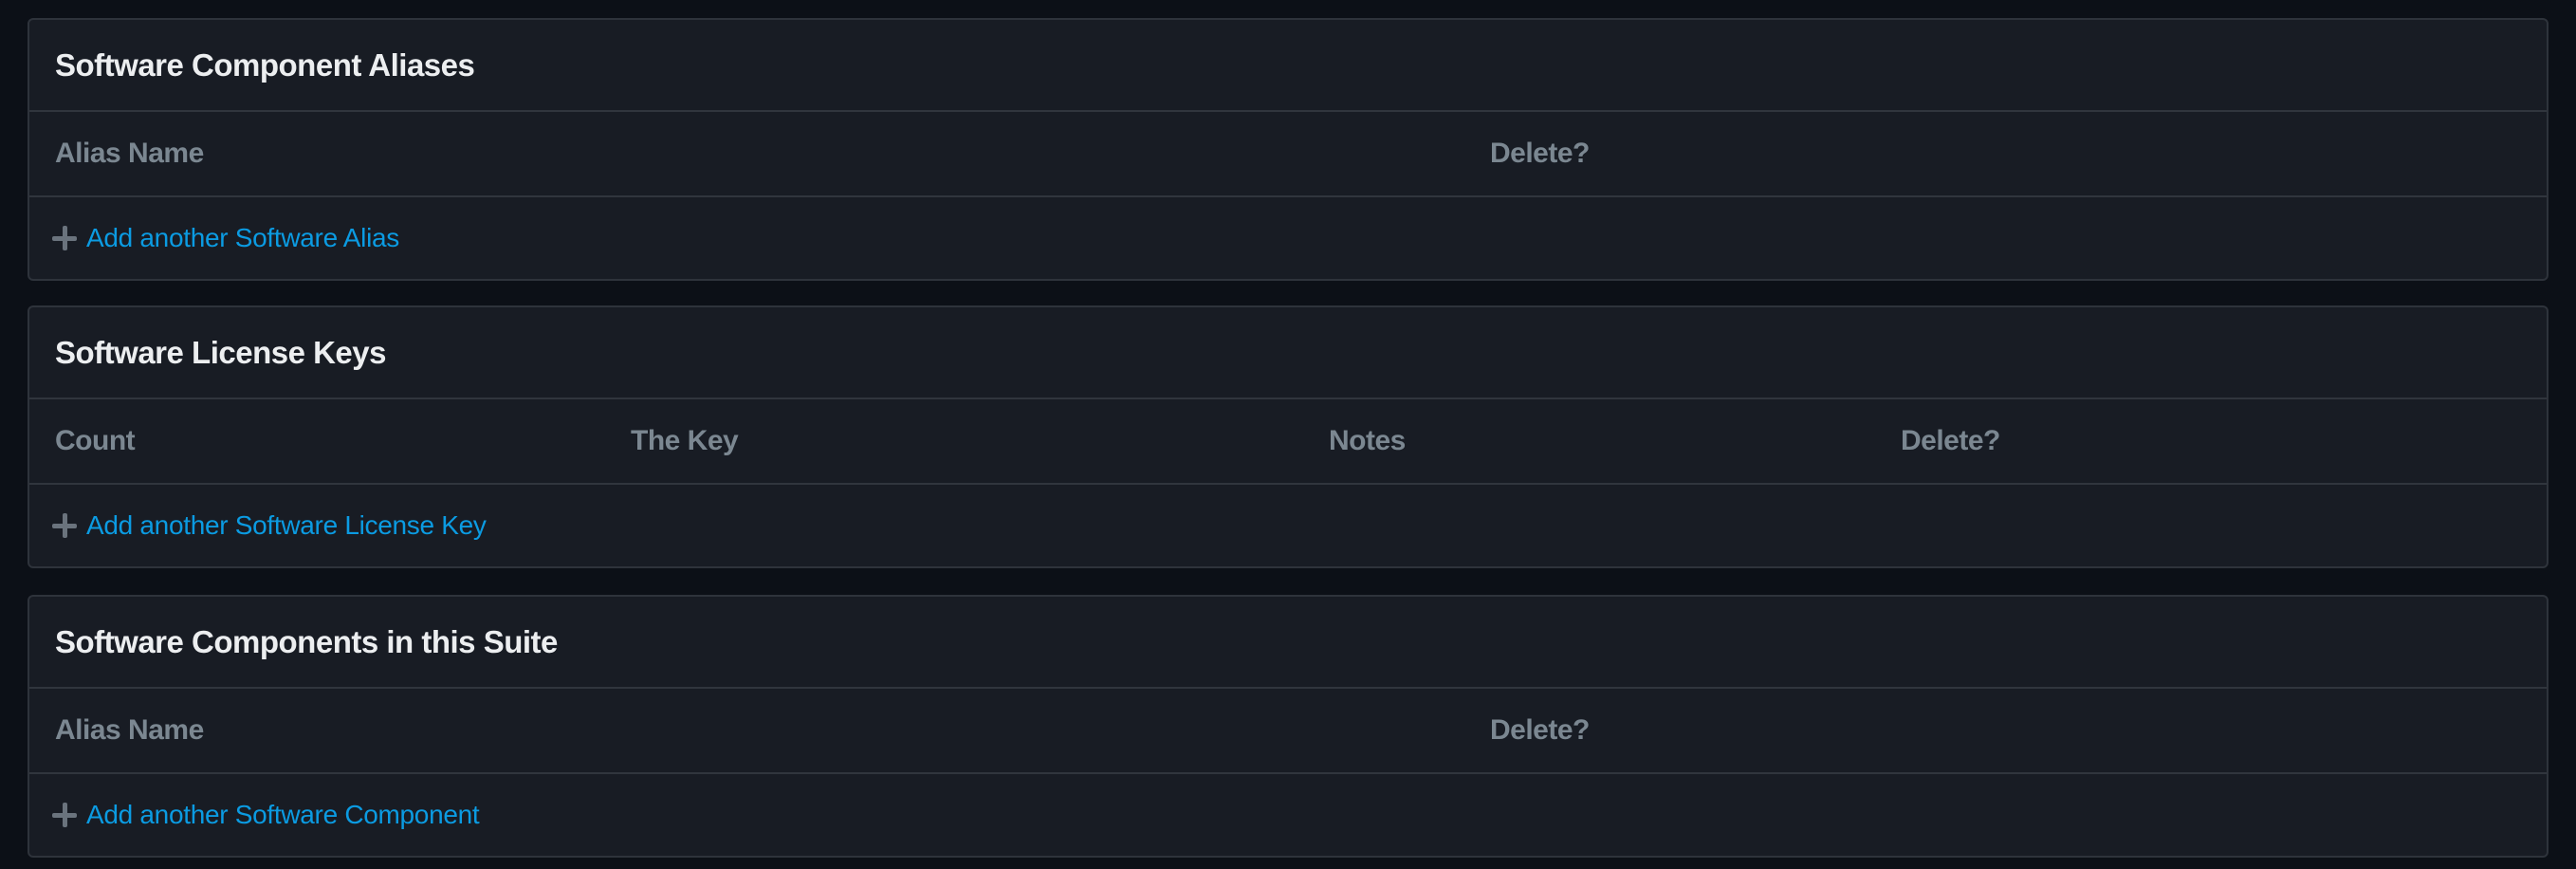  I want to click on add-software-component-link: Add another Software Component, so click(283, 814).